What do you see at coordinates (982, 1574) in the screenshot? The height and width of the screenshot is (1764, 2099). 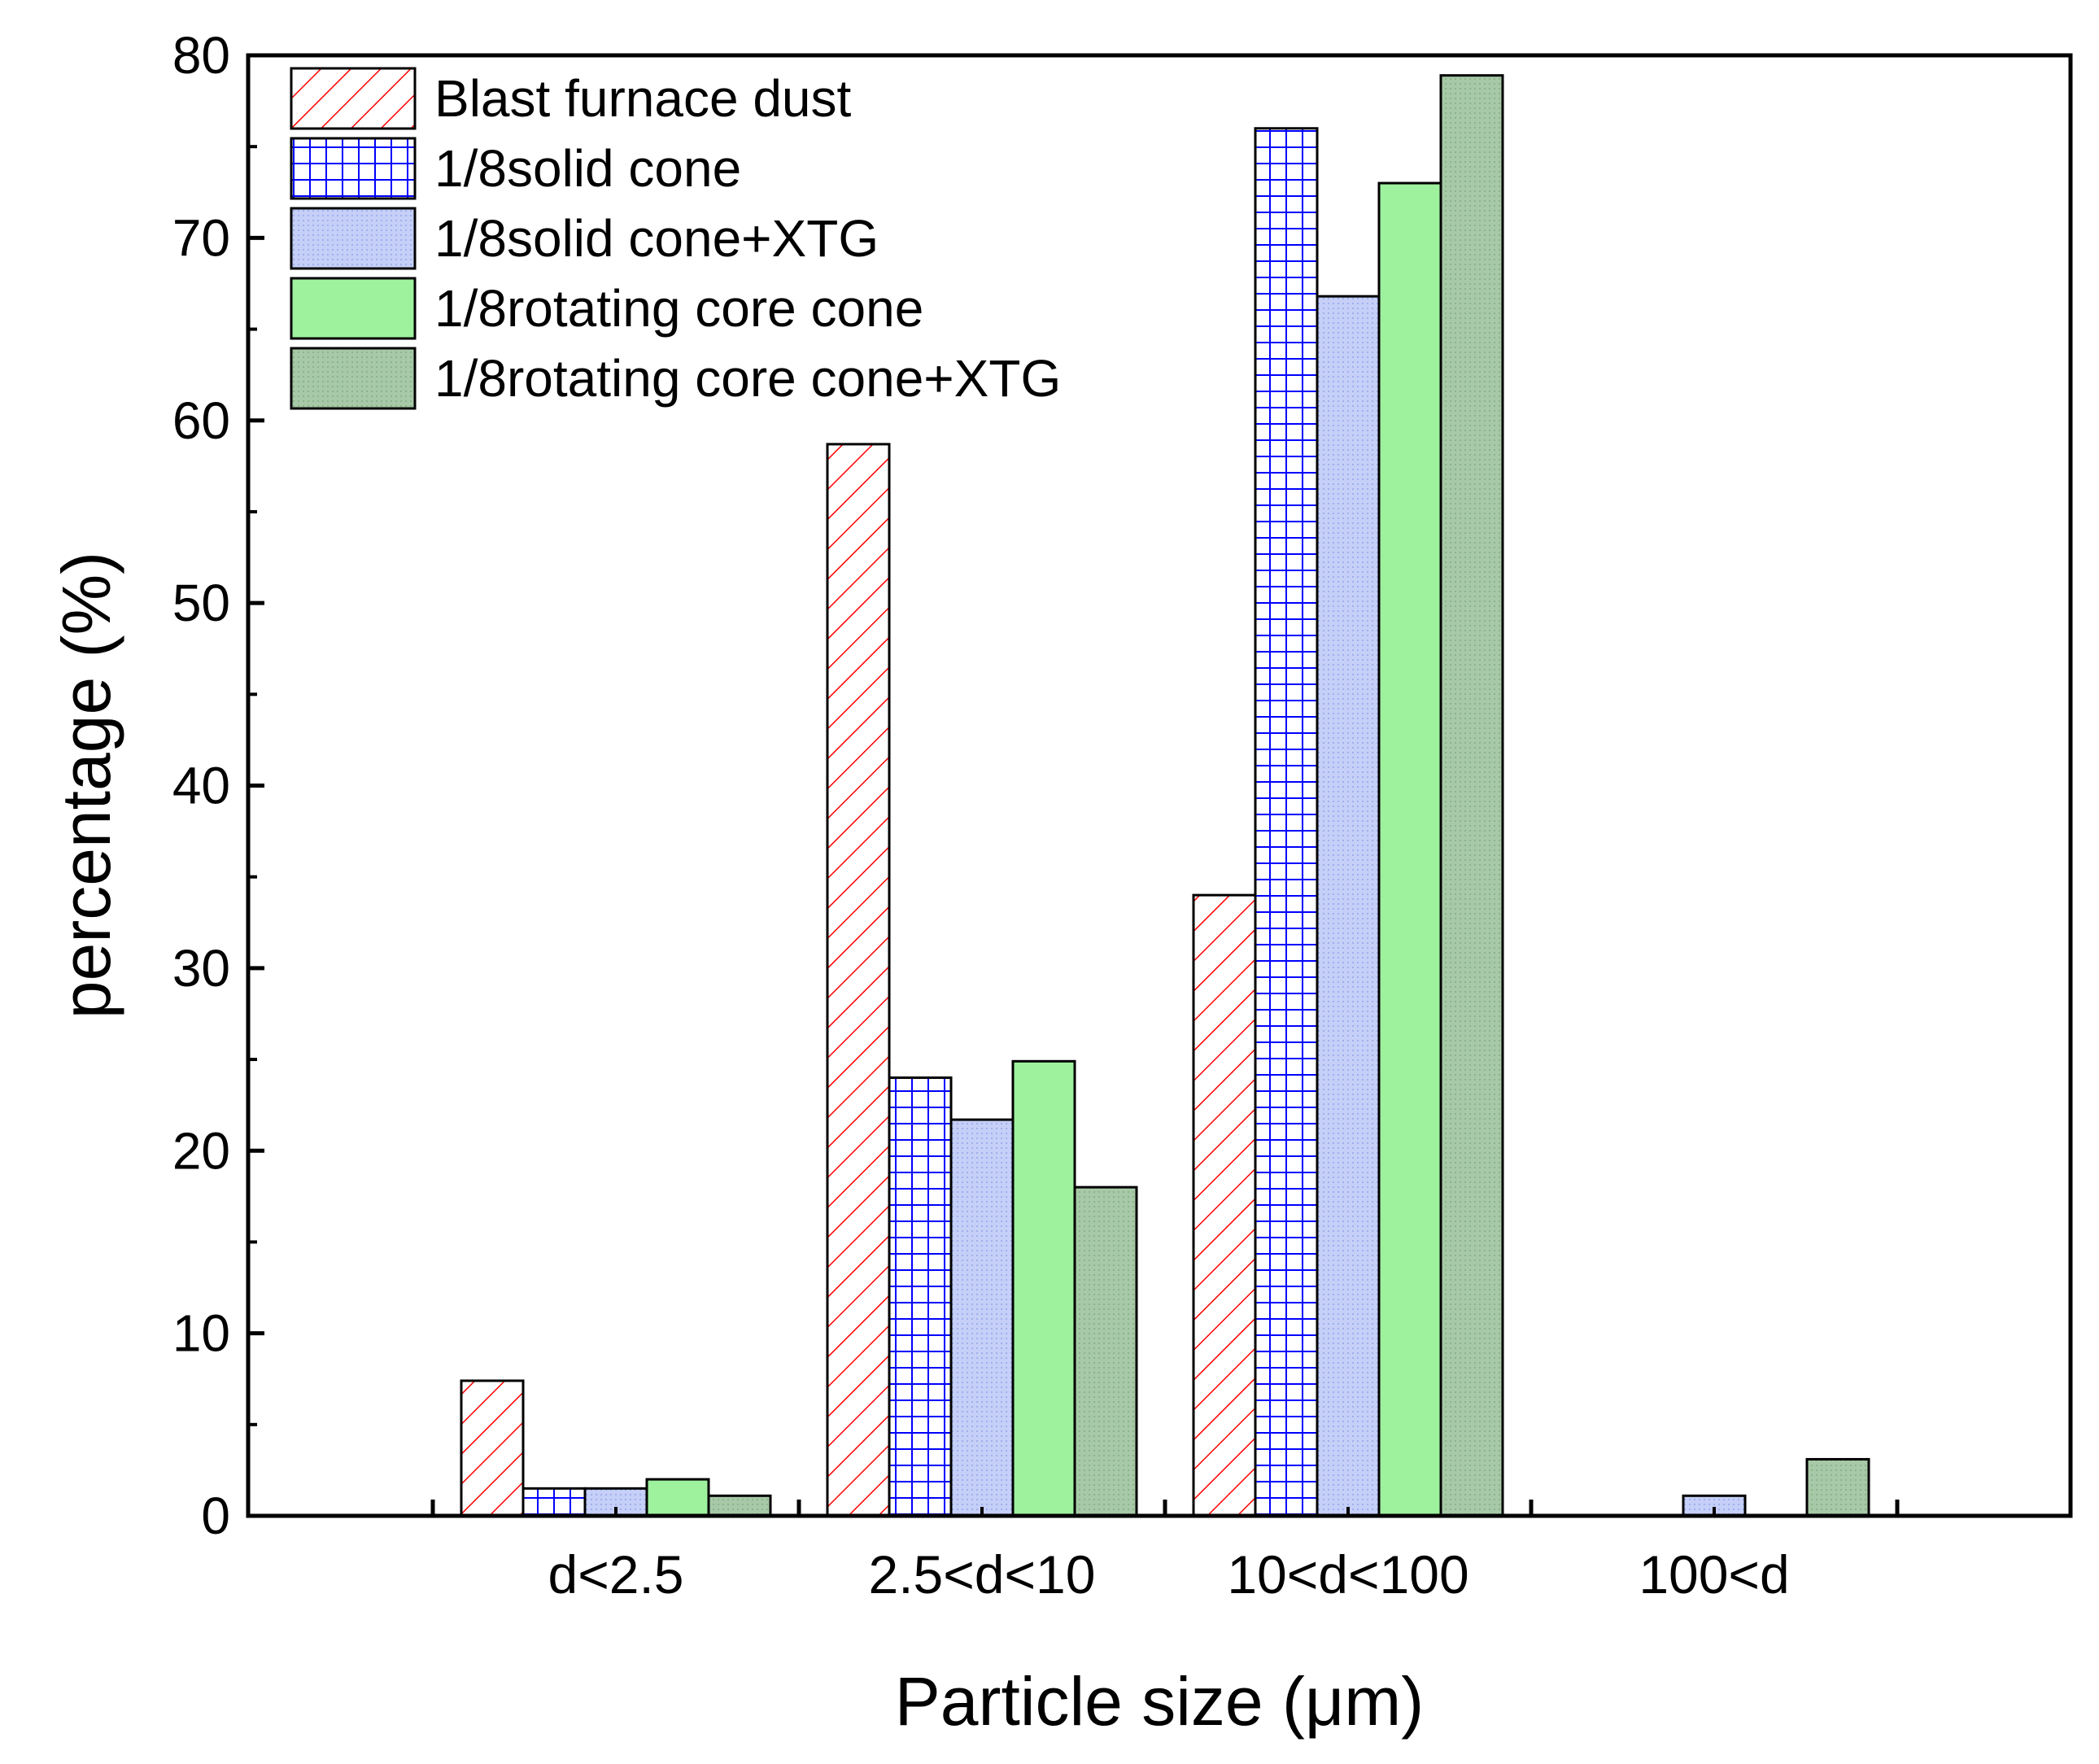 I see `x-category-label: 2.5<d<10` at bounding box center [982, 1574].